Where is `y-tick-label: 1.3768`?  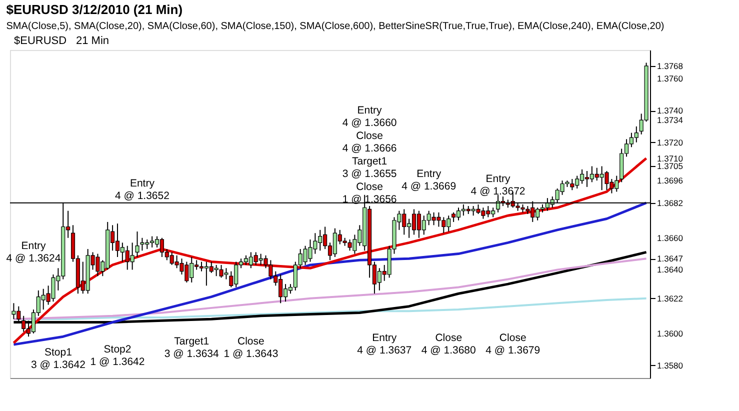 y-tick-label: 1.3768 is located at coordinates (670, 65).